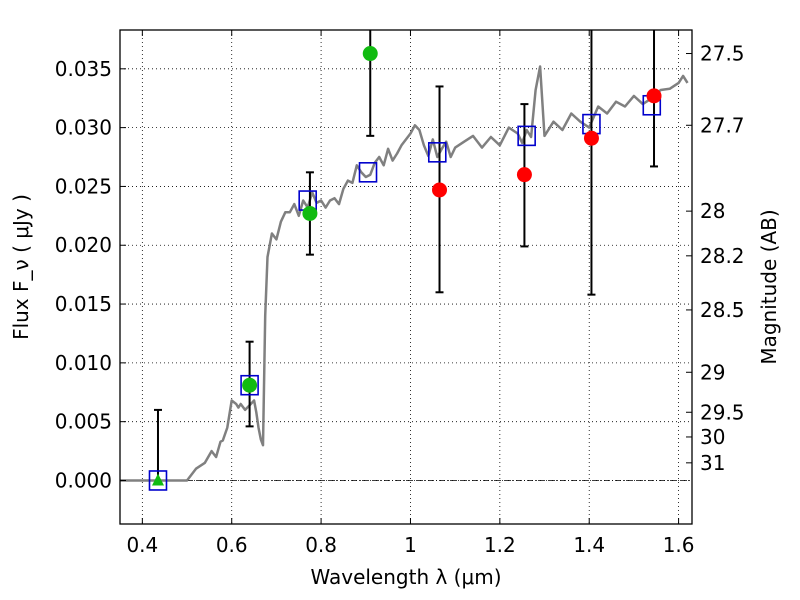 The image size is (800, 600). Describe the element at coordinates (500, 545) in the screenshot. I see `x-tick-label: 1.2` at that location.